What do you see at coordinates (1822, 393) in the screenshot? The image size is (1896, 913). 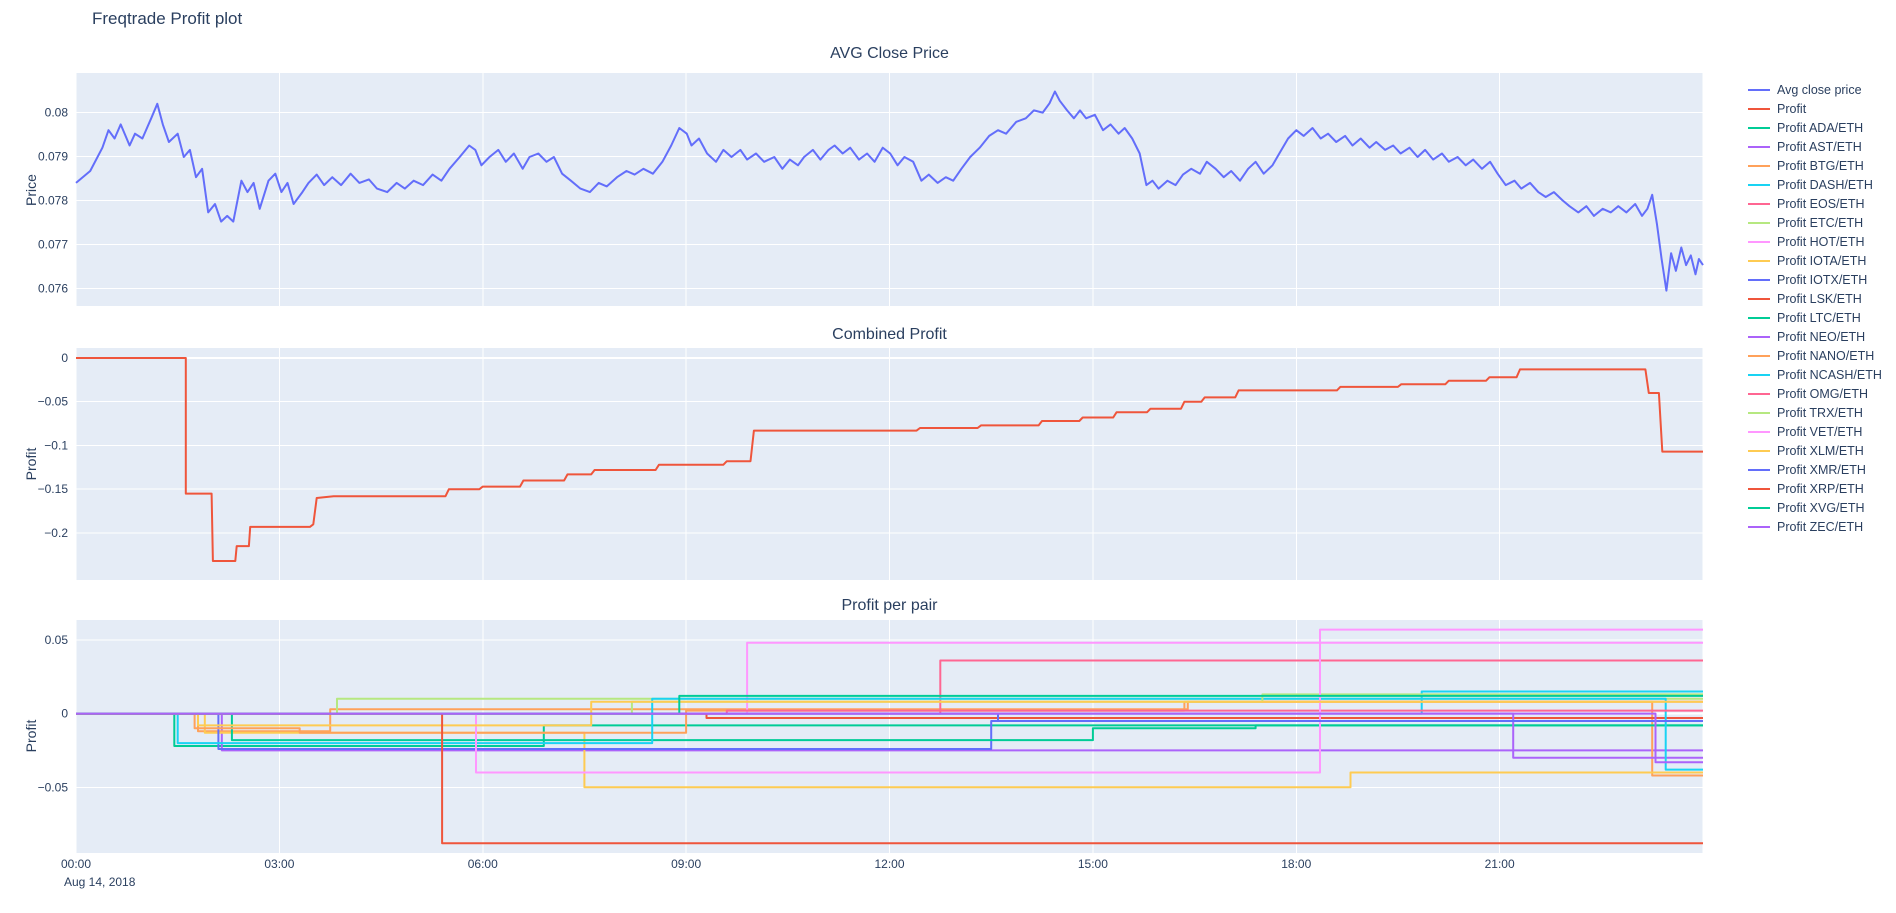 I see `legend-label: Profit OMG/ETH` at bounding box center [1822, 393].